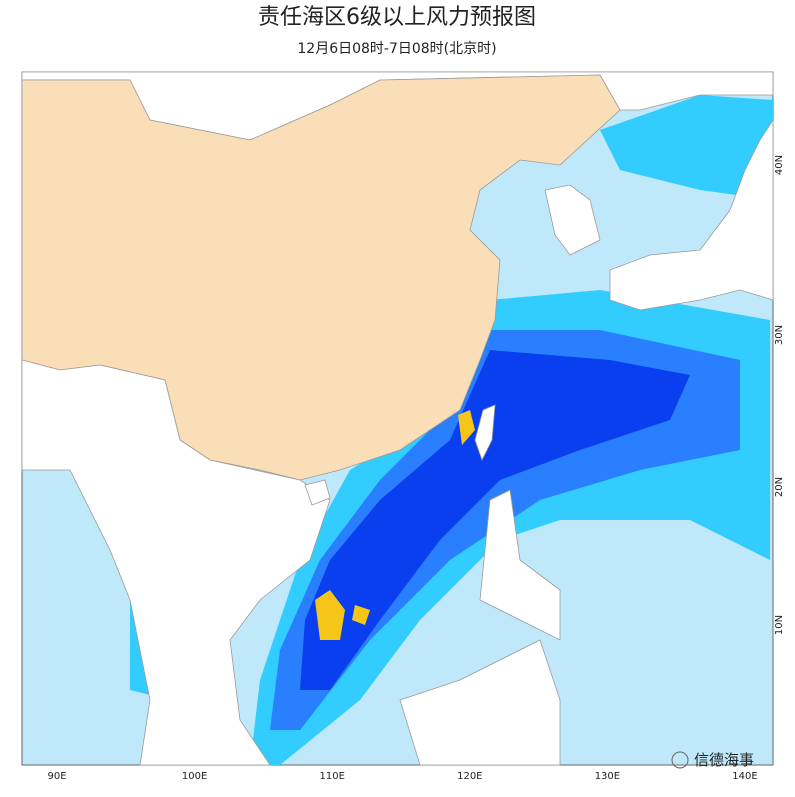 The width and height of the screenshot is (795, 797). I want to click on map-subtitle: 12月6日08时-7日08时(北京时), so click(396, 49).